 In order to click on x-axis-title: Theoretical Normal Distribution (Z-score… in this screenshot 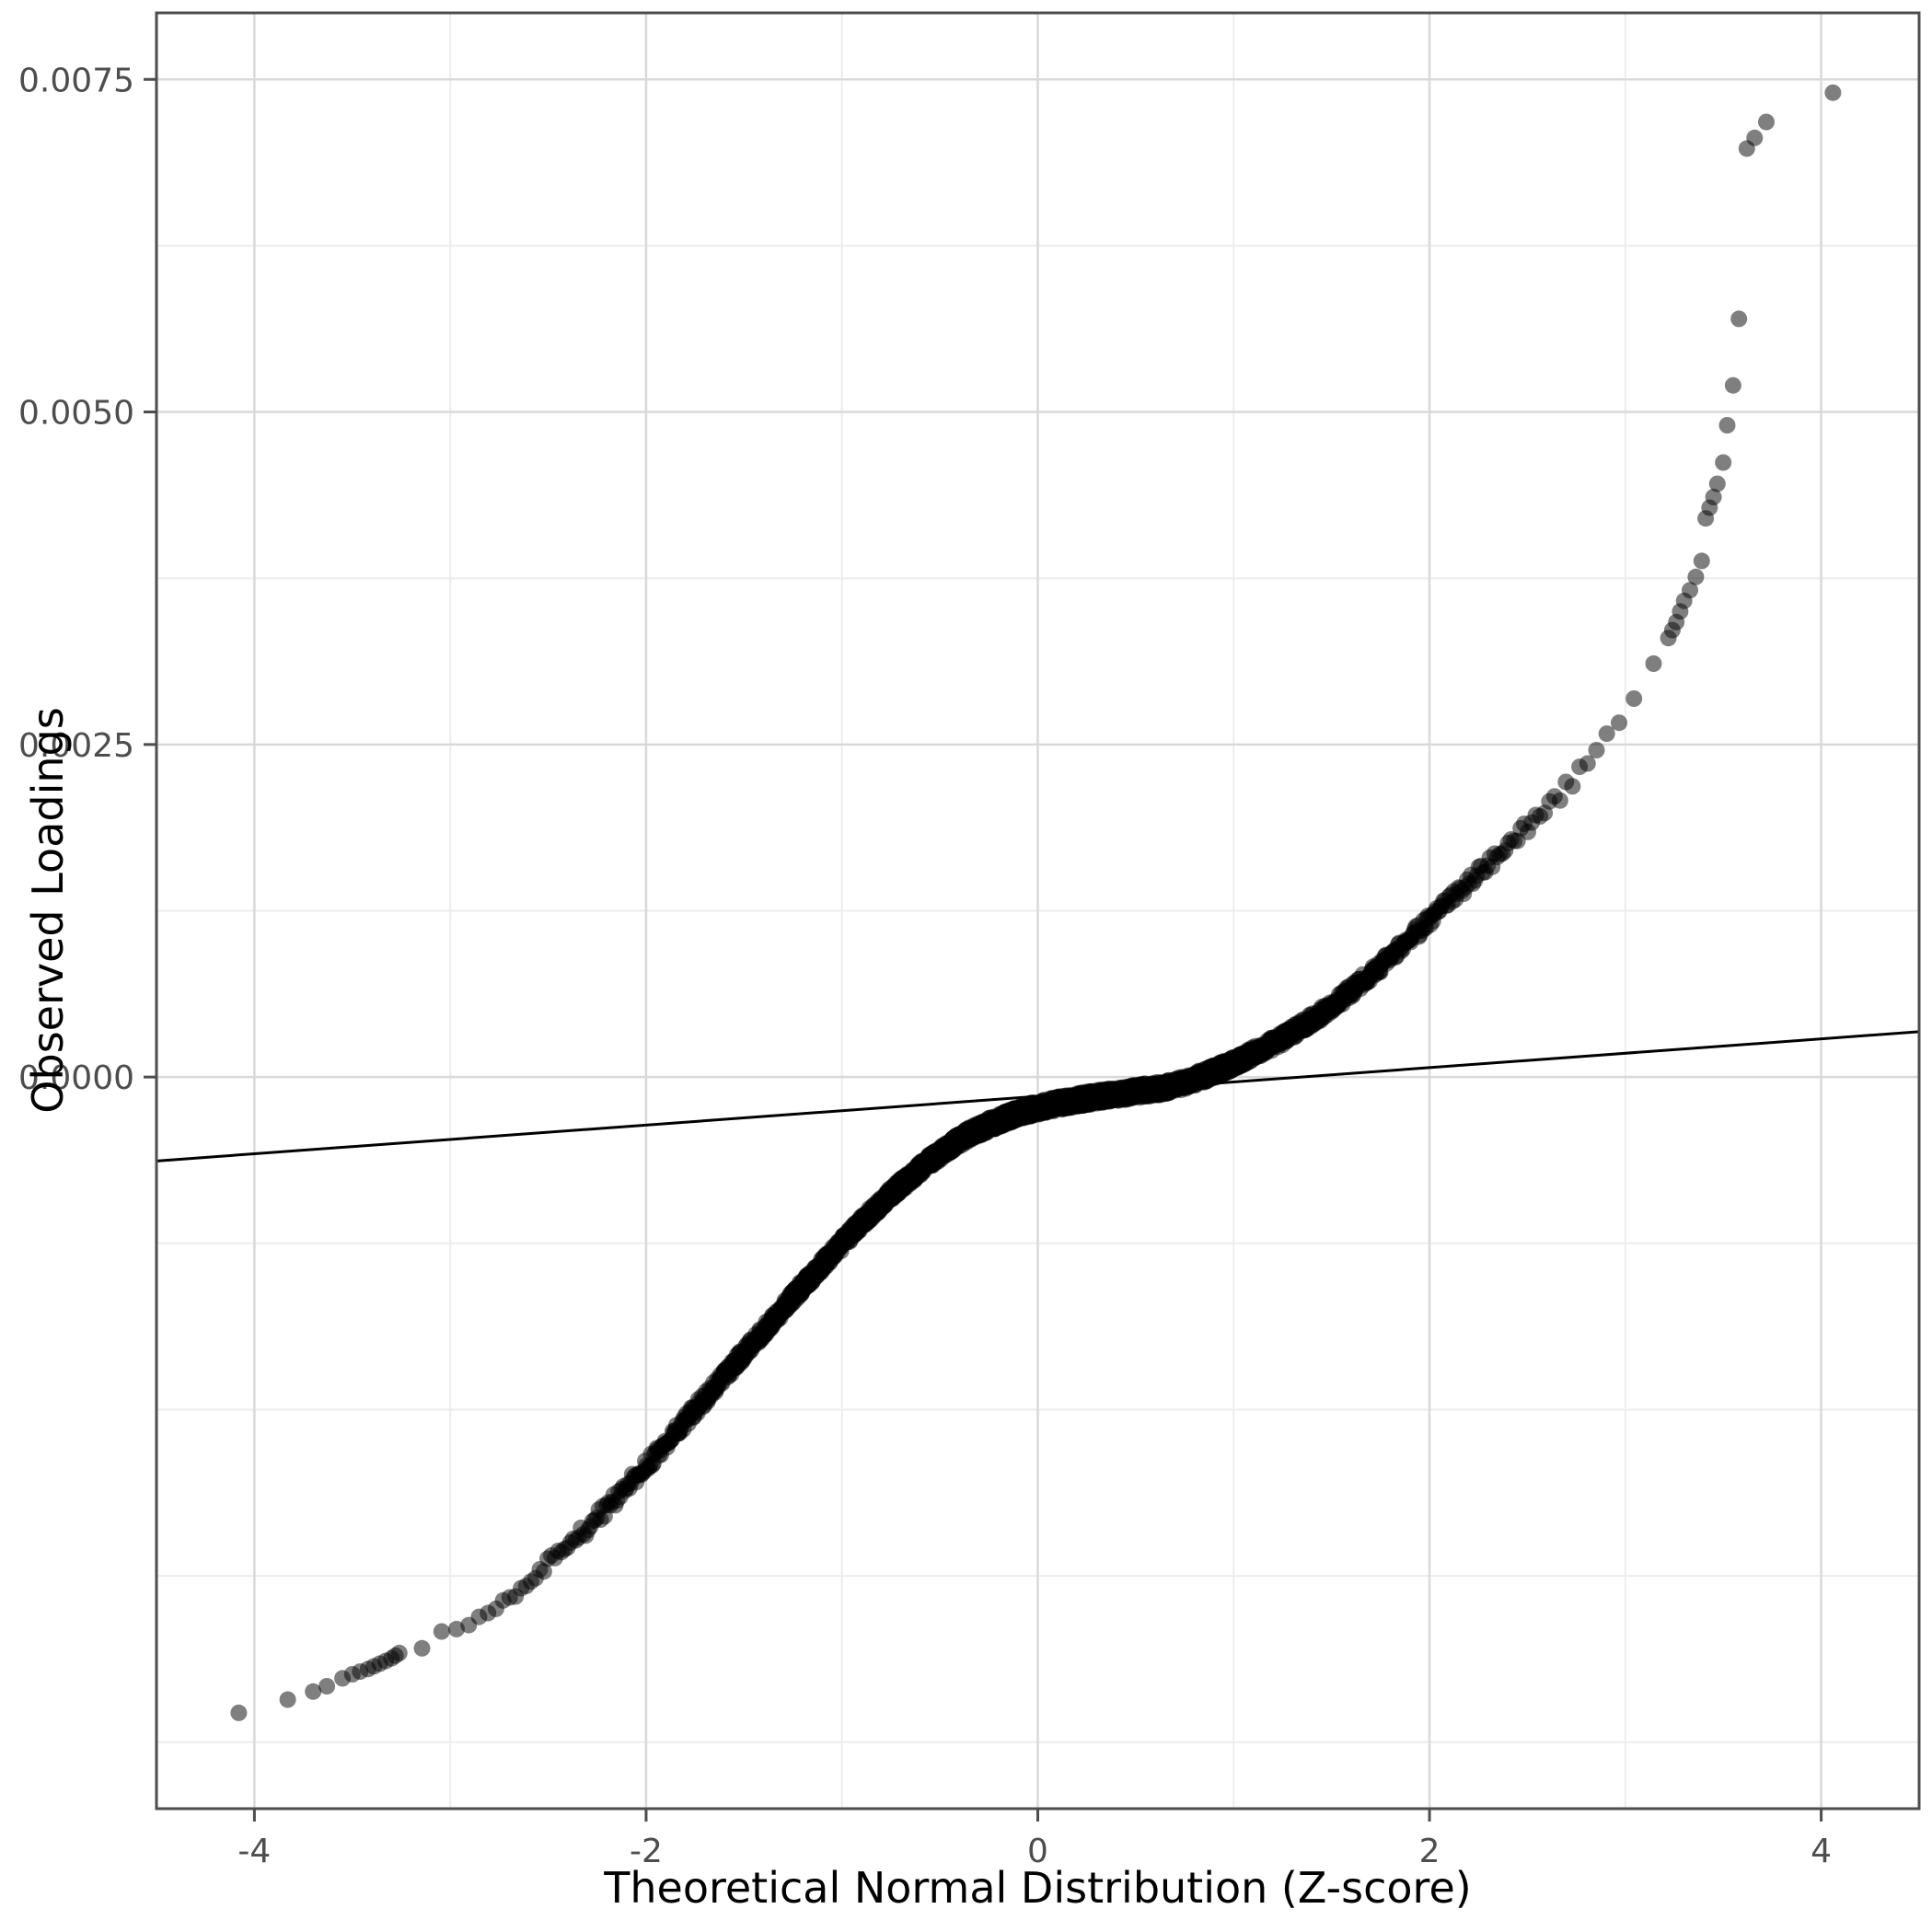, I will do `click(1038, 1888)`.